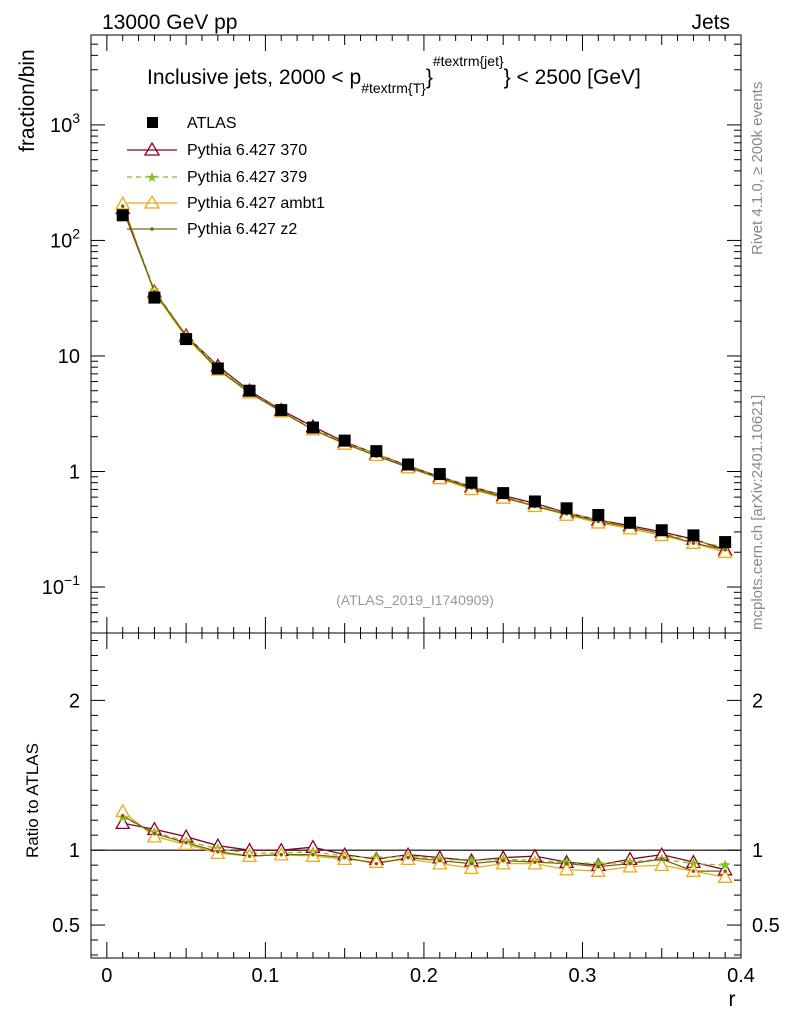  I want to click on legend-entry-379: ★ Pythia 6.427 379, so click(217, 177).